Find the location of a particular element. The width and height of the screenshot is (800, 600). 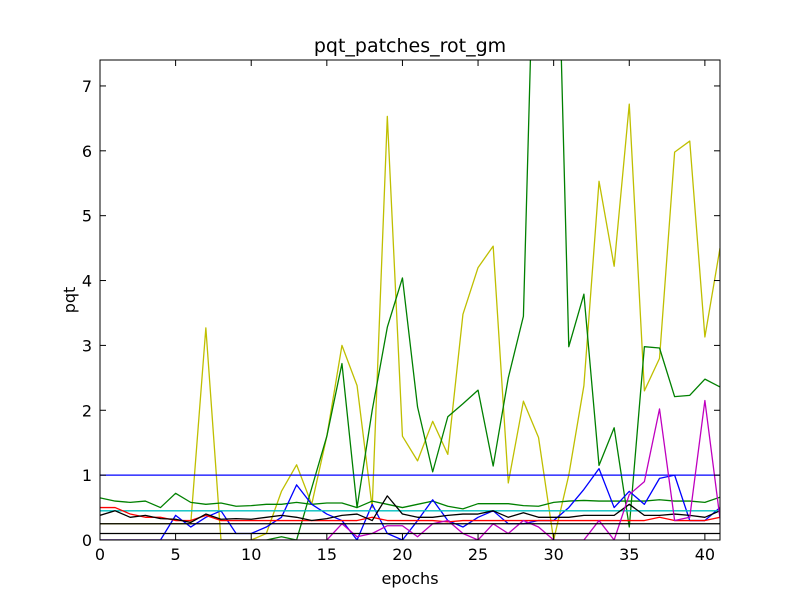

x-tick-label: 25 is located at coordinates (478, 554).